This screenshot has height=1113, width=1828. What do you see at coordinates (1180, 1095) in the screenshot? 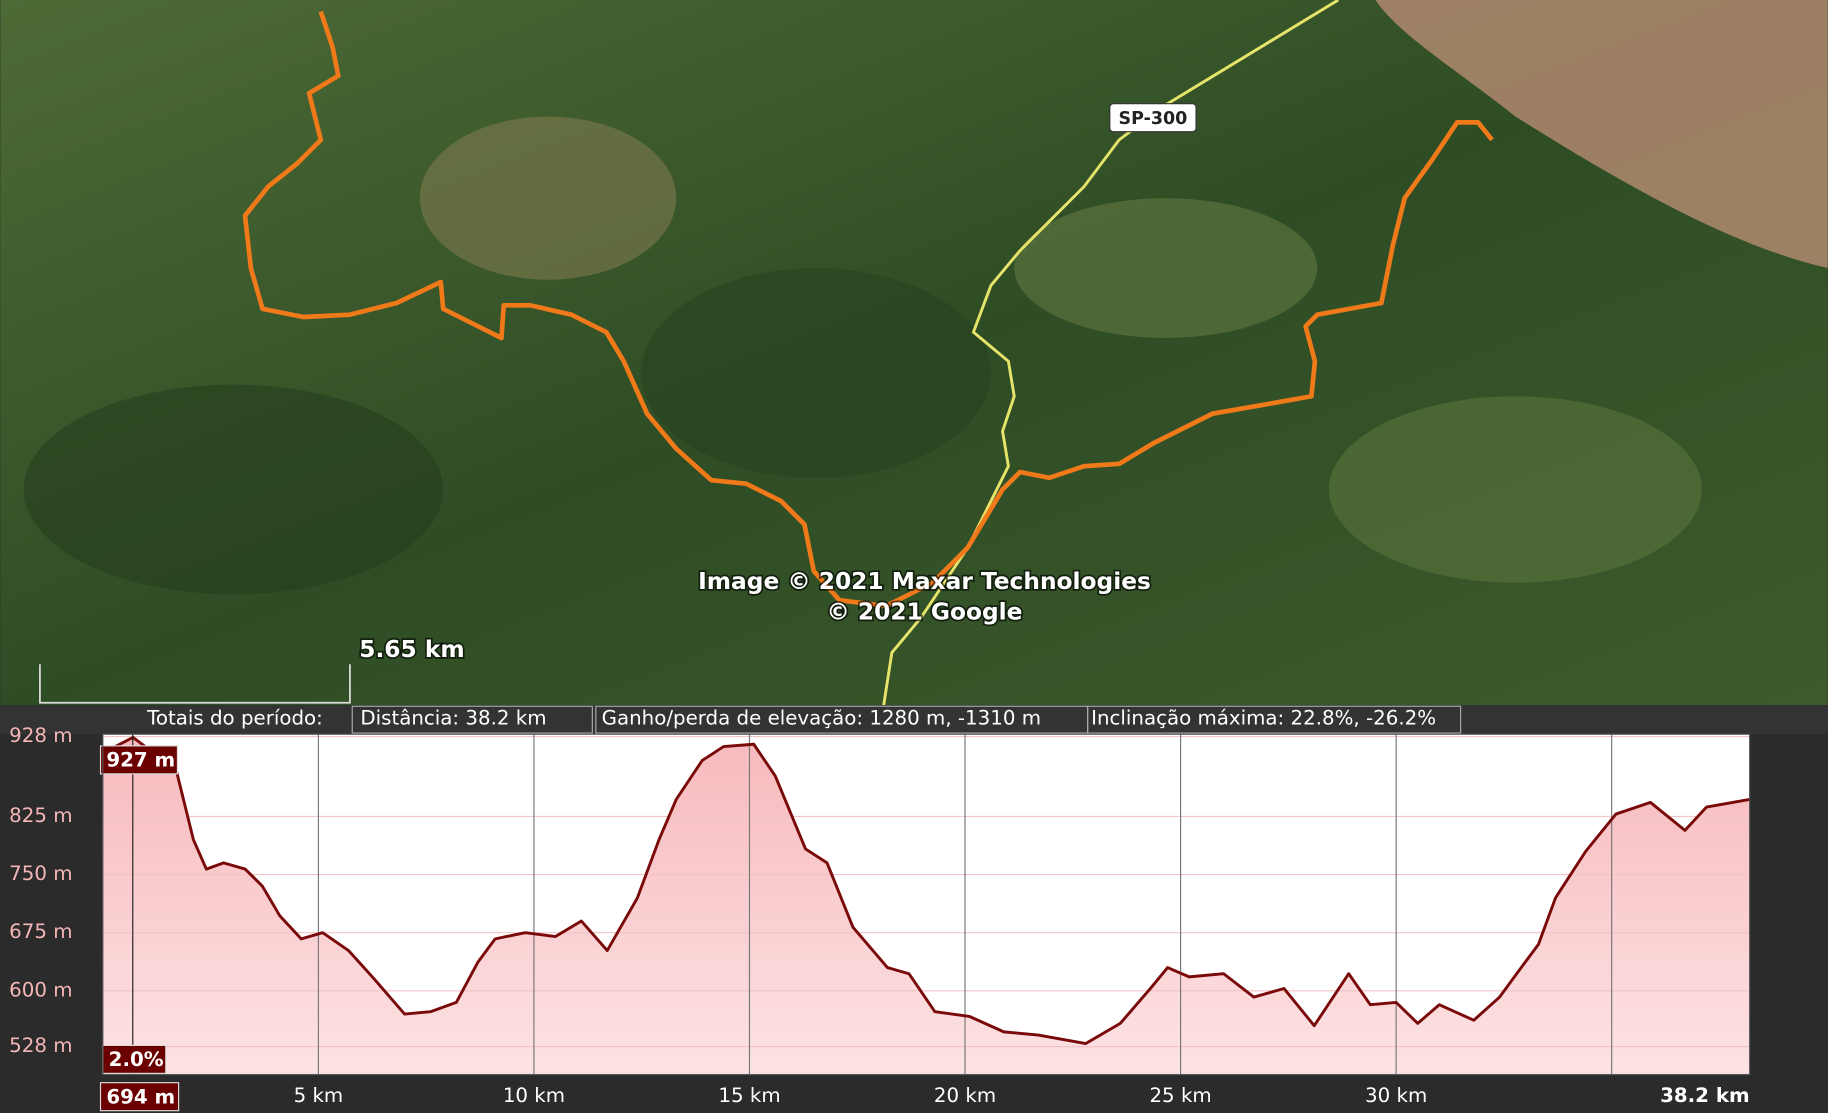
I see `x-tick-label: 25 km` at bounding box center [1180, 1095].